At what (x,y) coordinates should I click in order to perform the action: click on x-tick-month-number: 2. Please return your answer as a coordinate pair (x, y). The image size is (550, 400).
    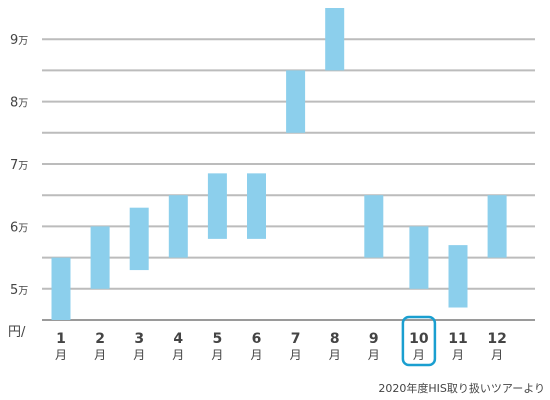
    Looking at the image, I should click on (100, 339).